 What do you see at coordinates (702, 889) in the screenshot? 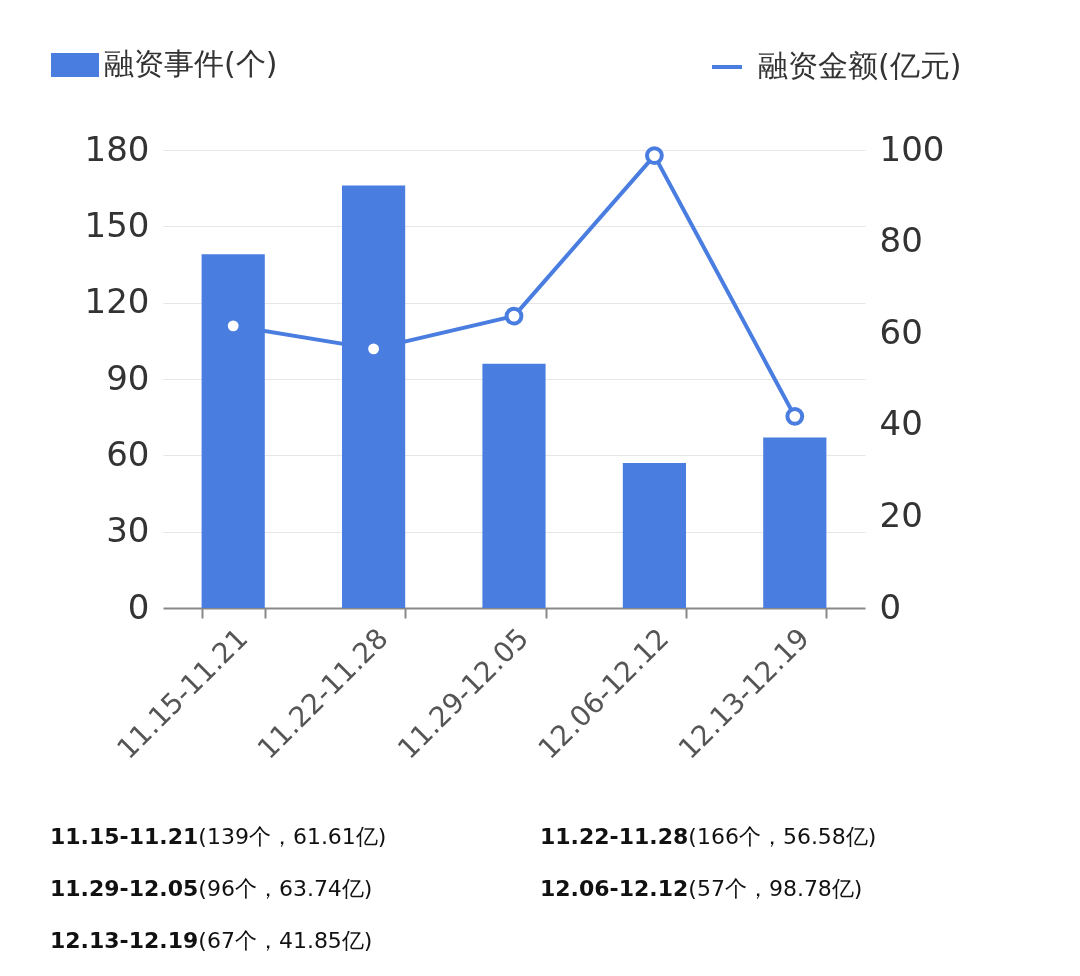
I see `text: 12.06-12.12(57个，98.78亿)` at bounding box center [702, 889].